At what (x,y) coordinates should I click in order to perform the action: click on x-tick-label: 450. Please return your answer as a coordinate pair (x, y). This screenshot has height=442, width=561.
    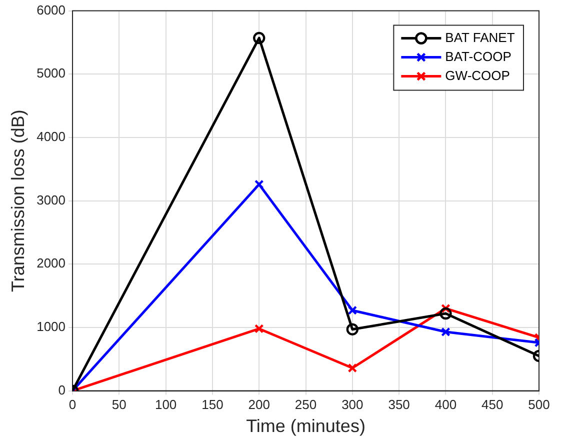
    Looking at the image, I should click on (493, 404).